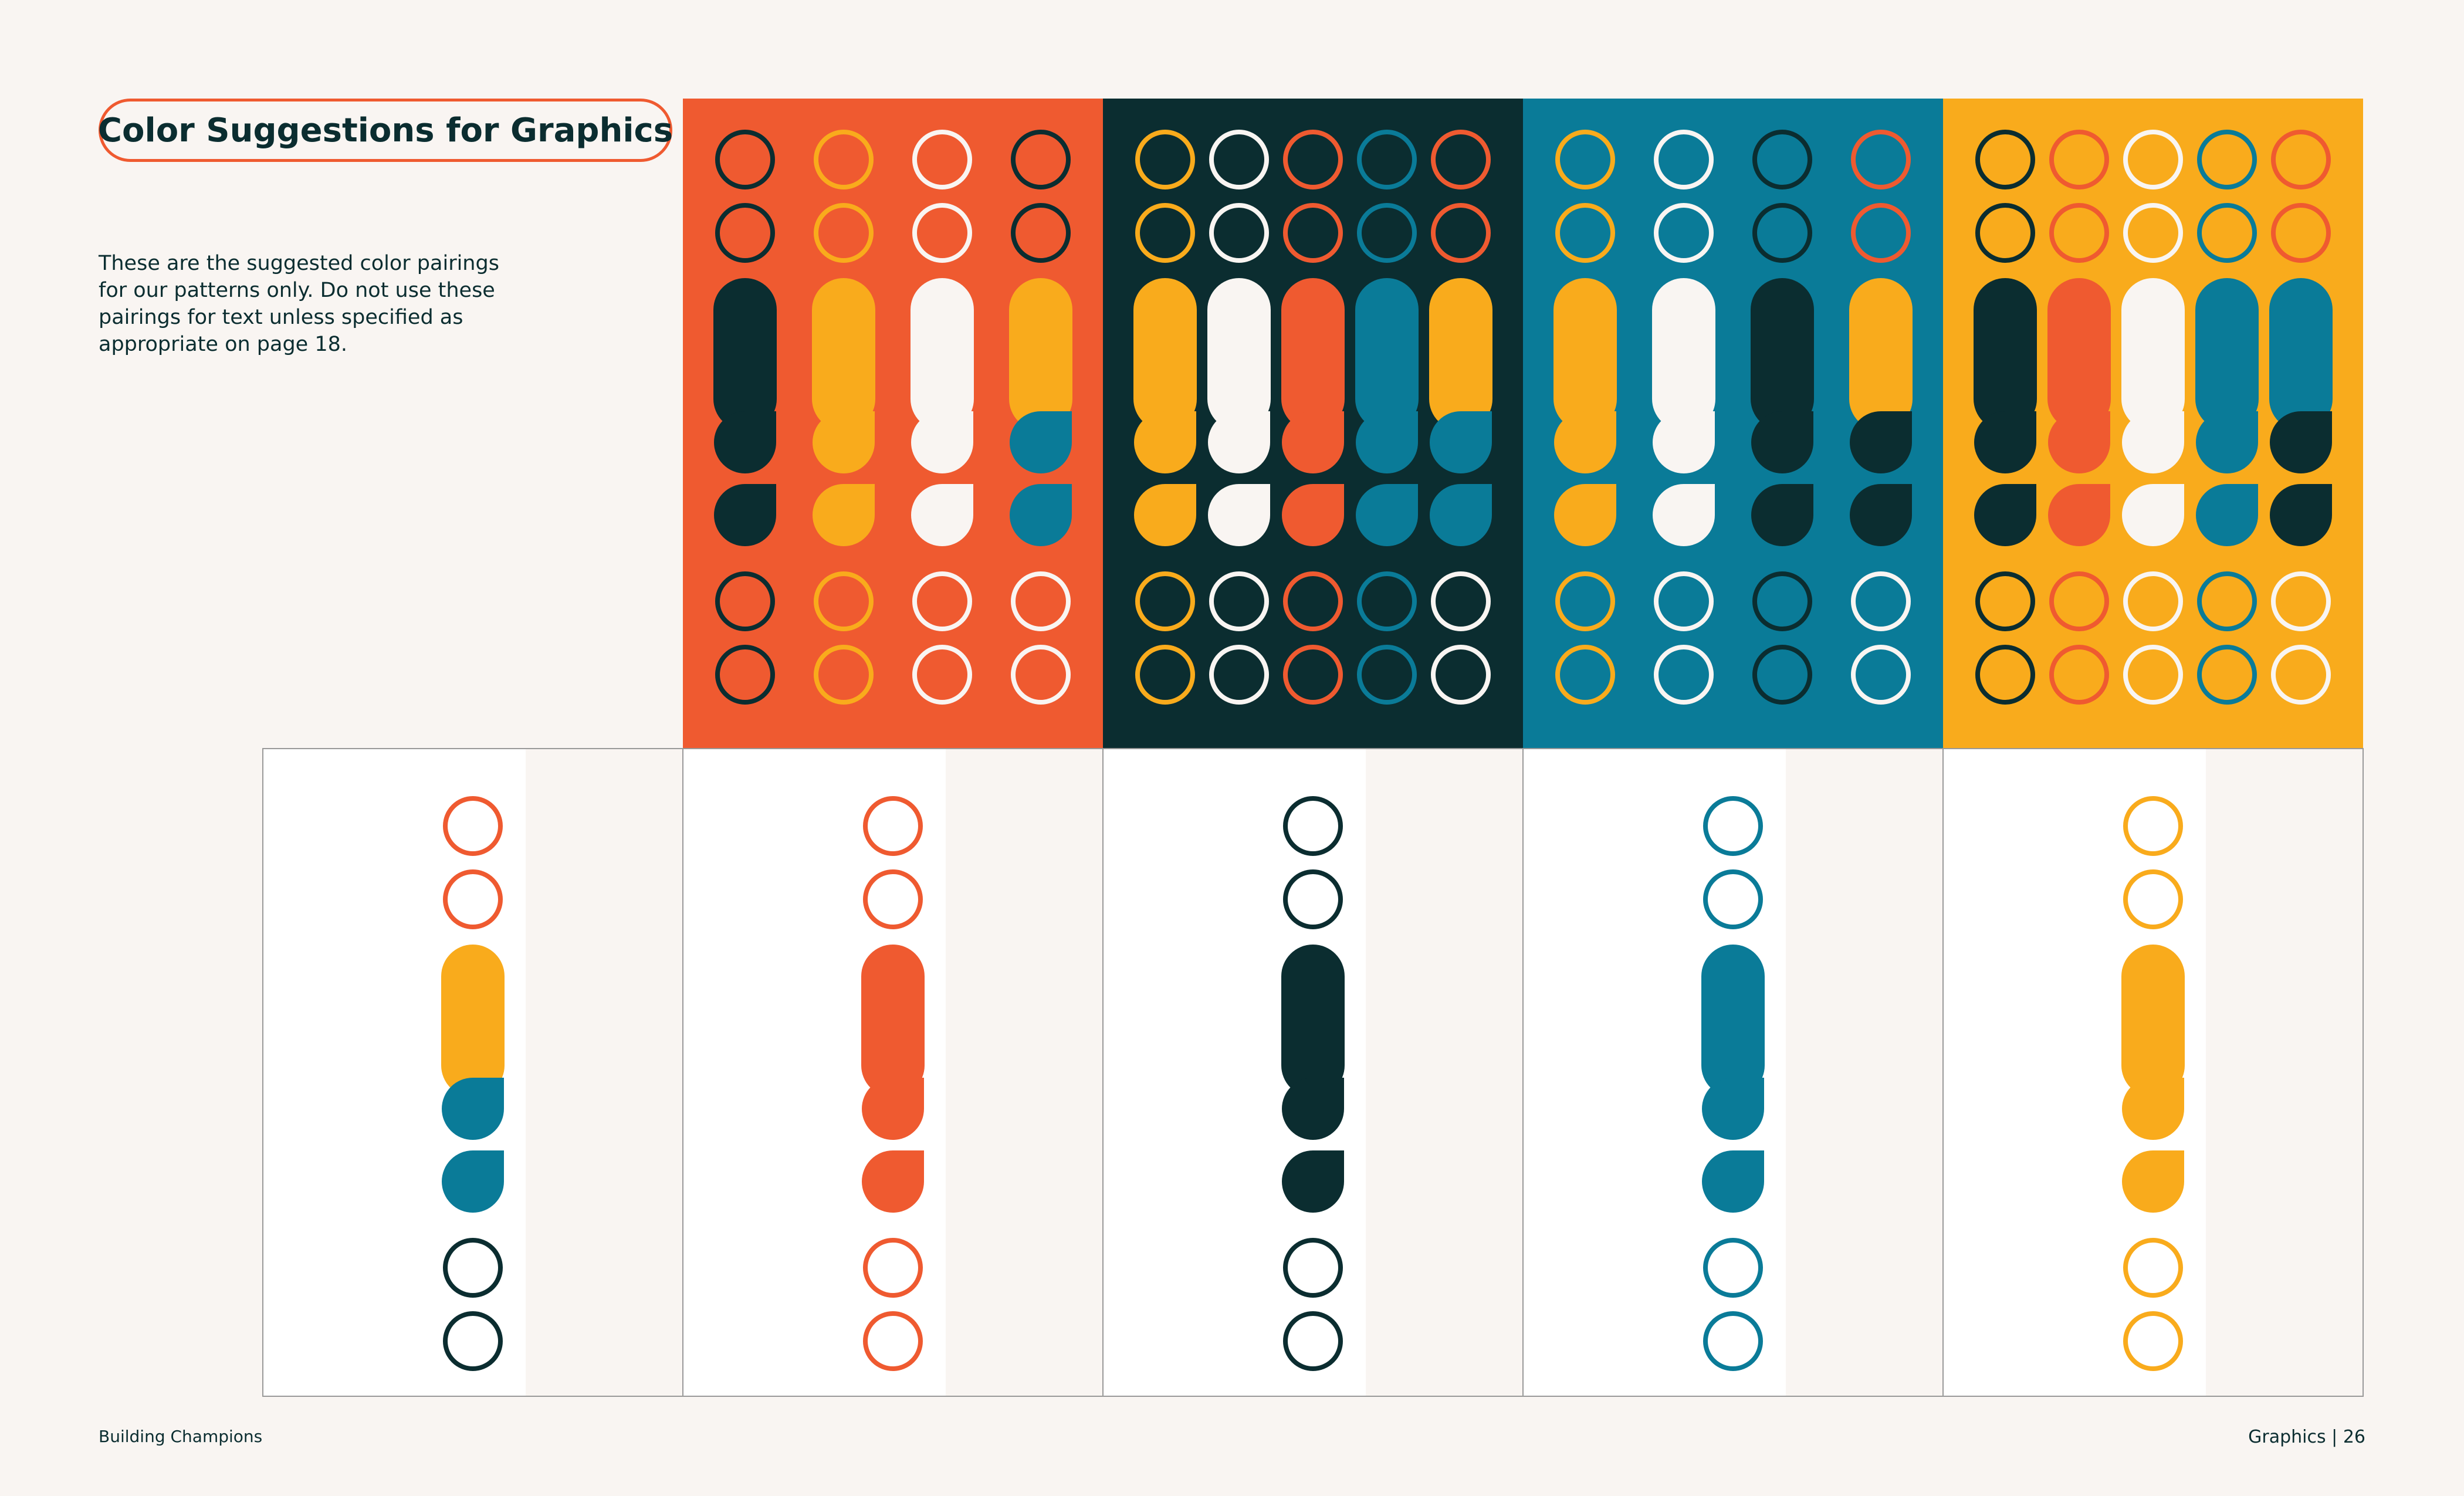 Image resolution: width=2464 pixels, height=1496 pixels. What do you see at coordinates (942, 354) in the screenshot?
I see `orange-panel-column-3-pill` at bounding box center [942, 354].